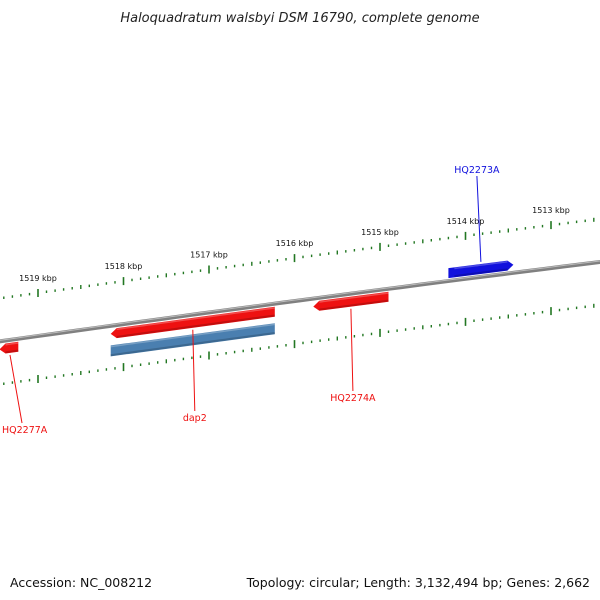 The width and height of the screenshot is (600, 600). What do you see at coordinates (353, 398) in the screenshot?
I see `gene-label-hq2274a: HQ2274A` at bounding box center [353, 398].